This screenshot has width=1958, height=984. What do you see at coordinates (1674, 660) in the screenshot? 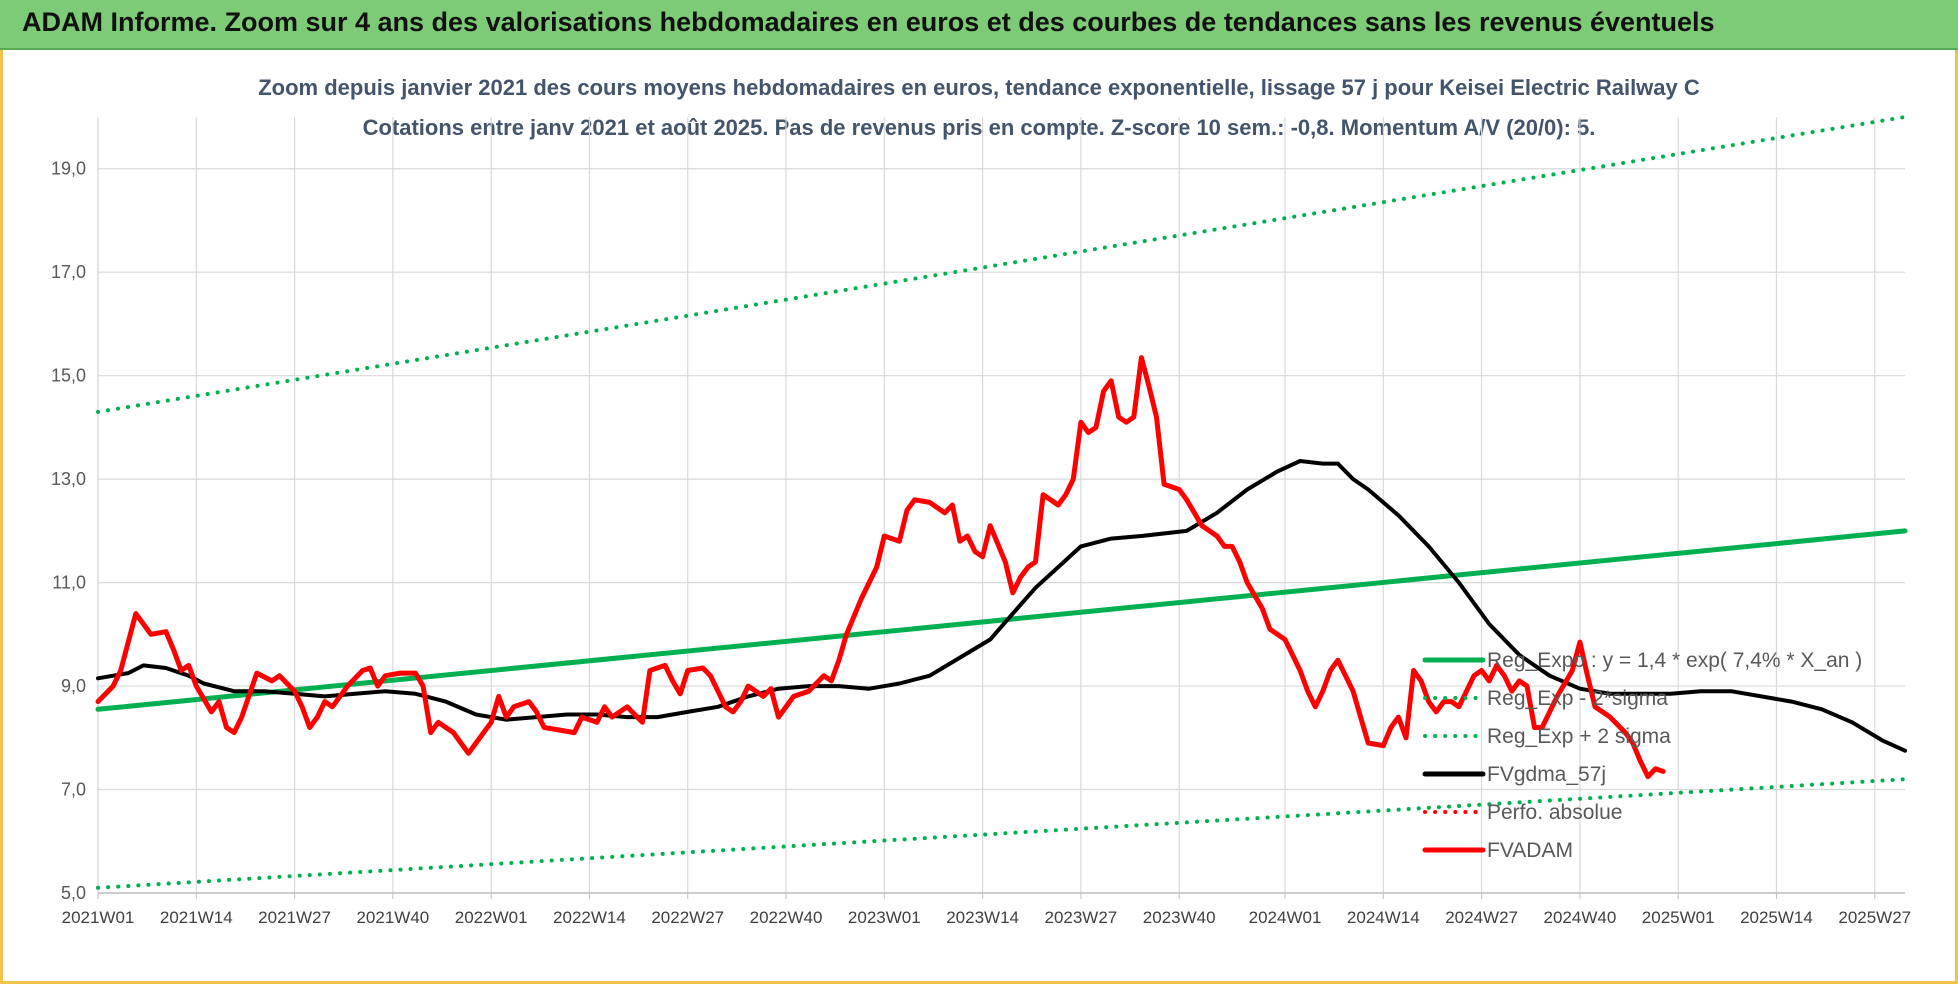
I see `legend-label: Reg_Expo : y = 1,4 * exp( 7,4% * X_an )` at bounding box center [1674, 660].